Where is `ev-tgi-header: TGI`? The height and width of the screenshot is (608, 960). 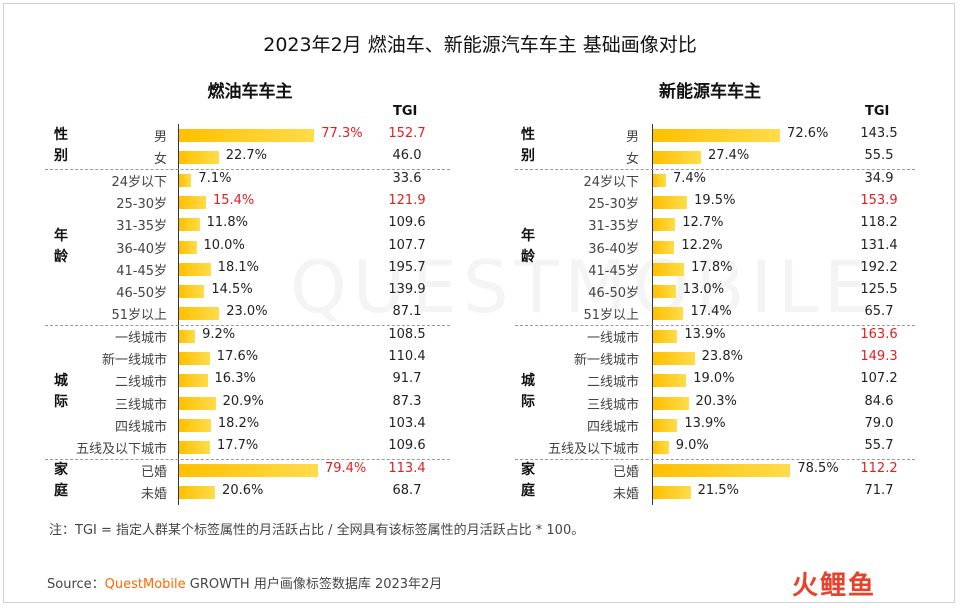 ev-tgi-header: TGI is located at coordinates (877, 111).